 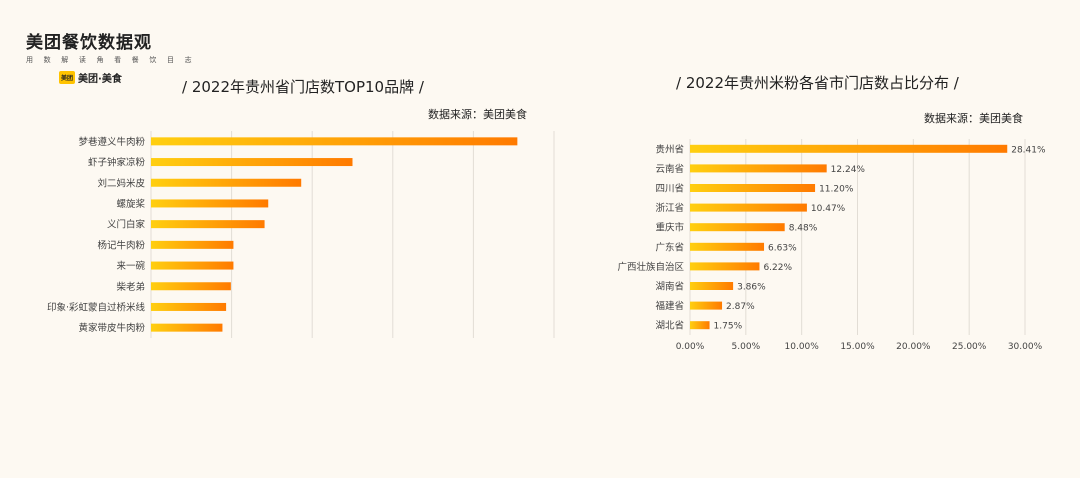 I want to click on source-note-provinces: 数据来源：美团美食, so click(x=973, y=118).